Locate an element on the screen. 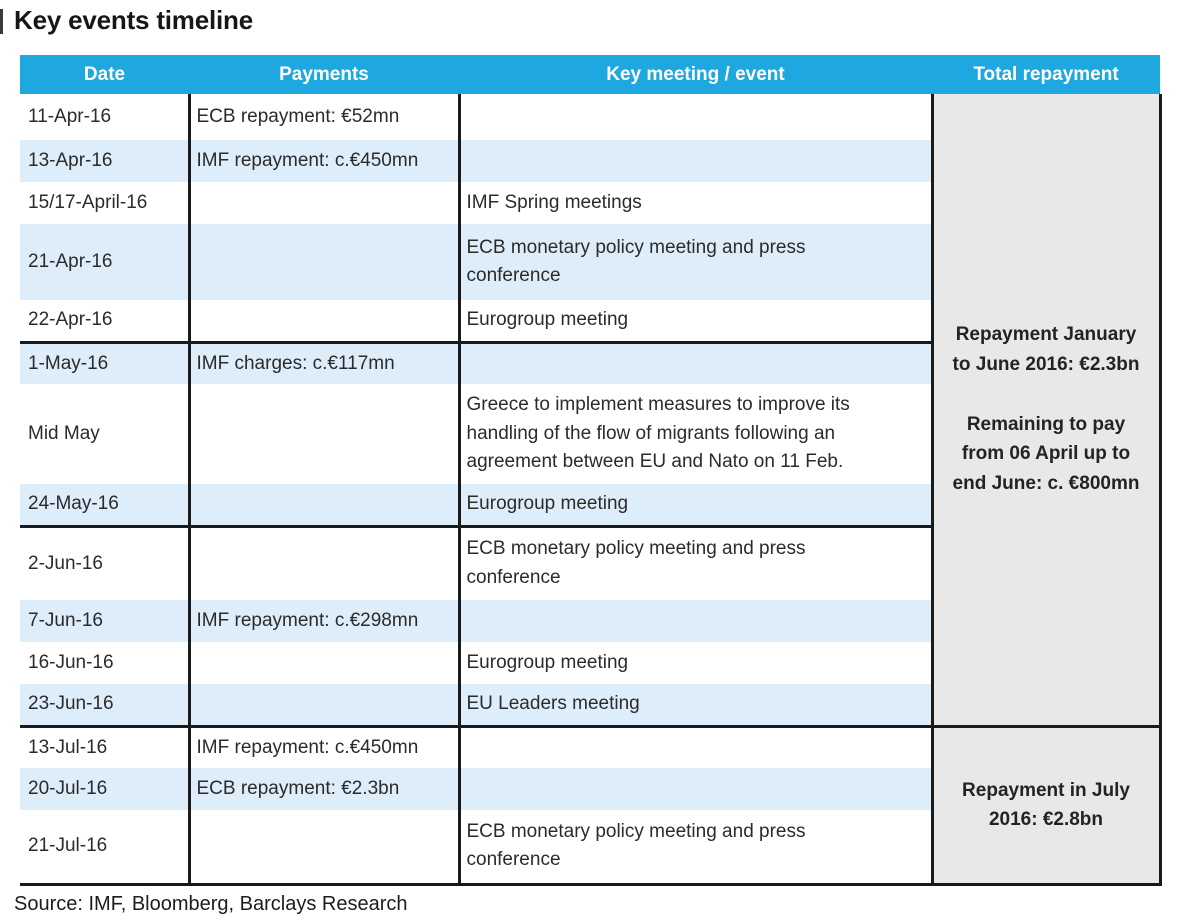 This screenshot has height=922, width=1200. summary-paragraph: Repayment in July 2016: €2.8bn is located at coordinates (1046, 804).